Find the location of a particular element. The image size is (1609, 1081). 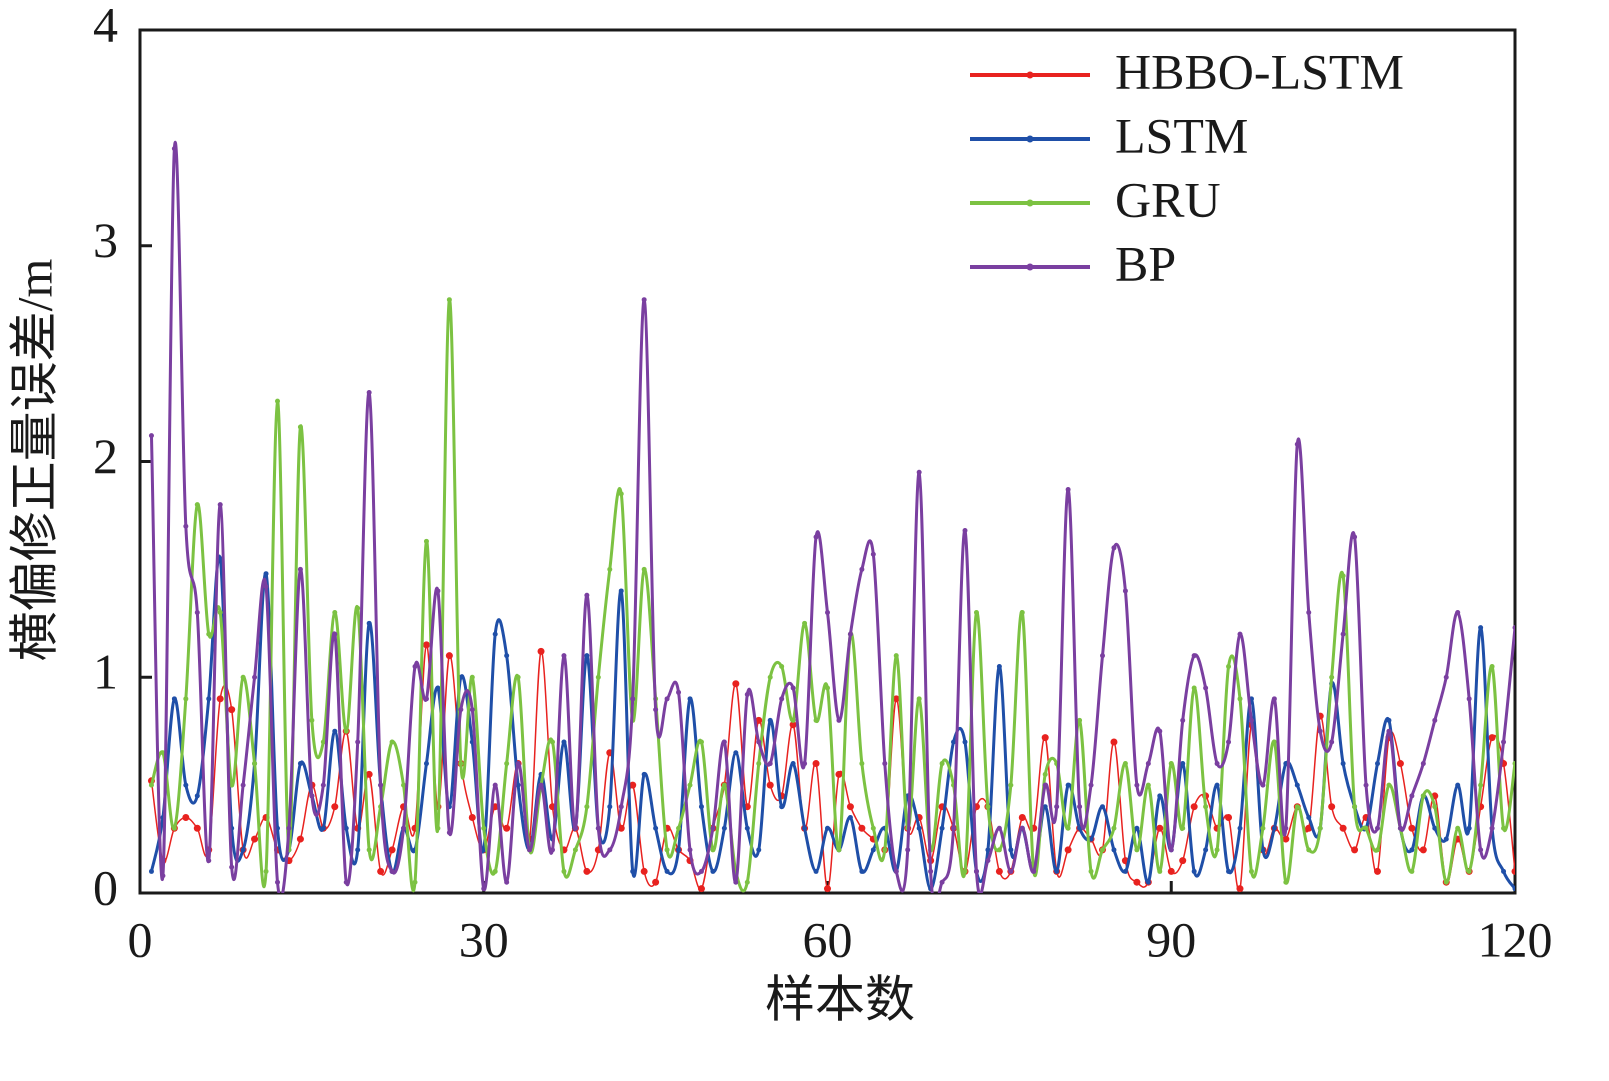

legend-label: BP is located at coordinates (1145, 263).